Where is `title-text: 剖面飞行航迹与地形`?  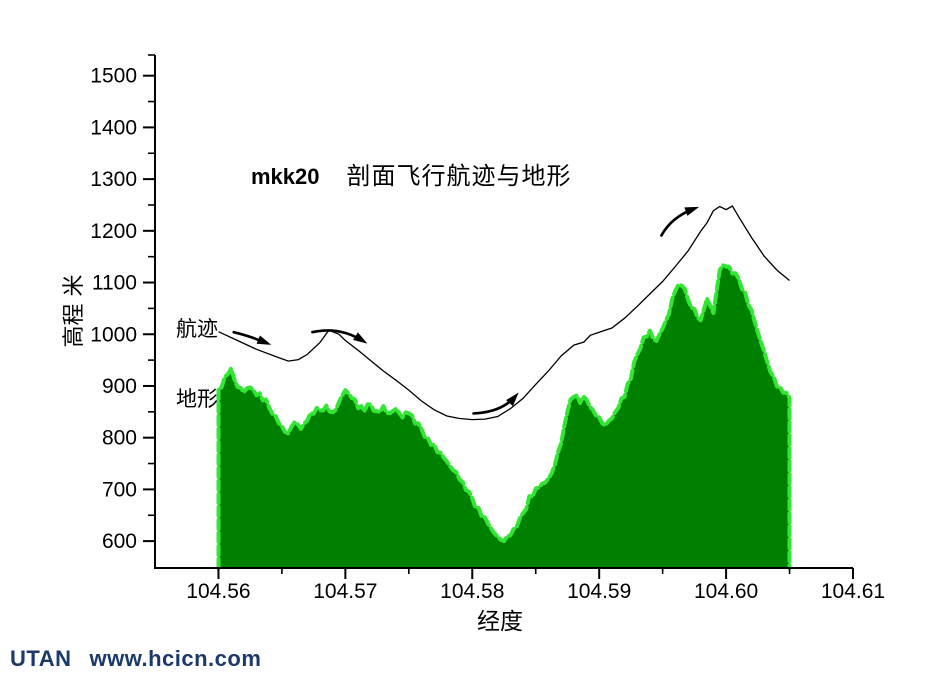
title-text: 剖面飞行航迹与地形 is located at coordinates (459, 176).